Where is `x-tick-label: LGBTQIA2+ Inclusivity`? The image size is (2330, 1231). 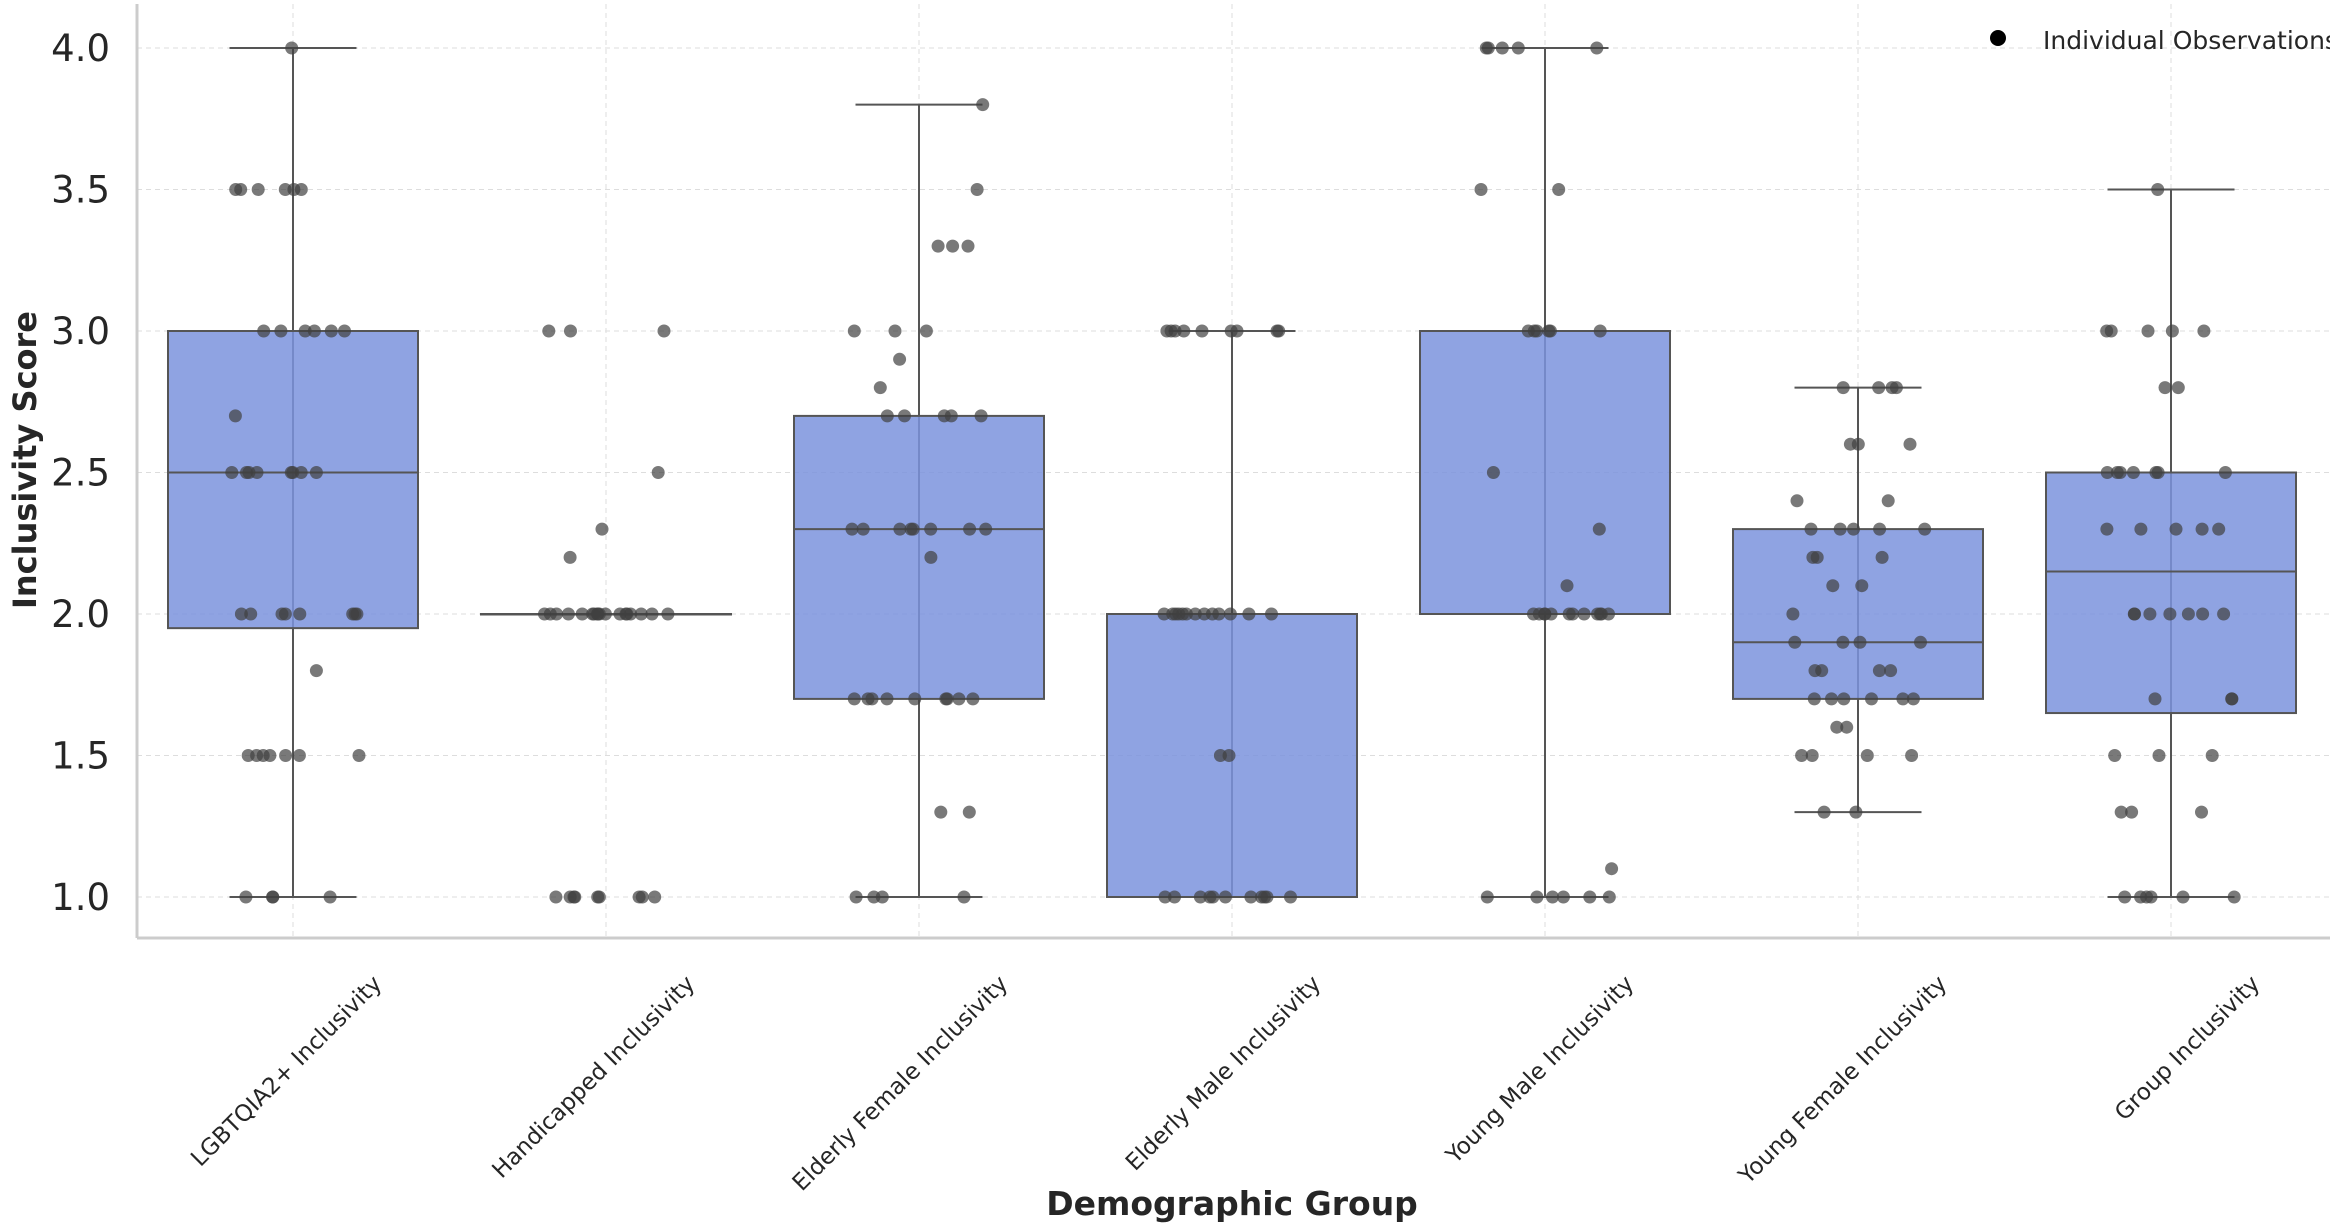
x-tick-label: LGBTQIA2+ Inclusivity is located at coordinates (286, 1071).